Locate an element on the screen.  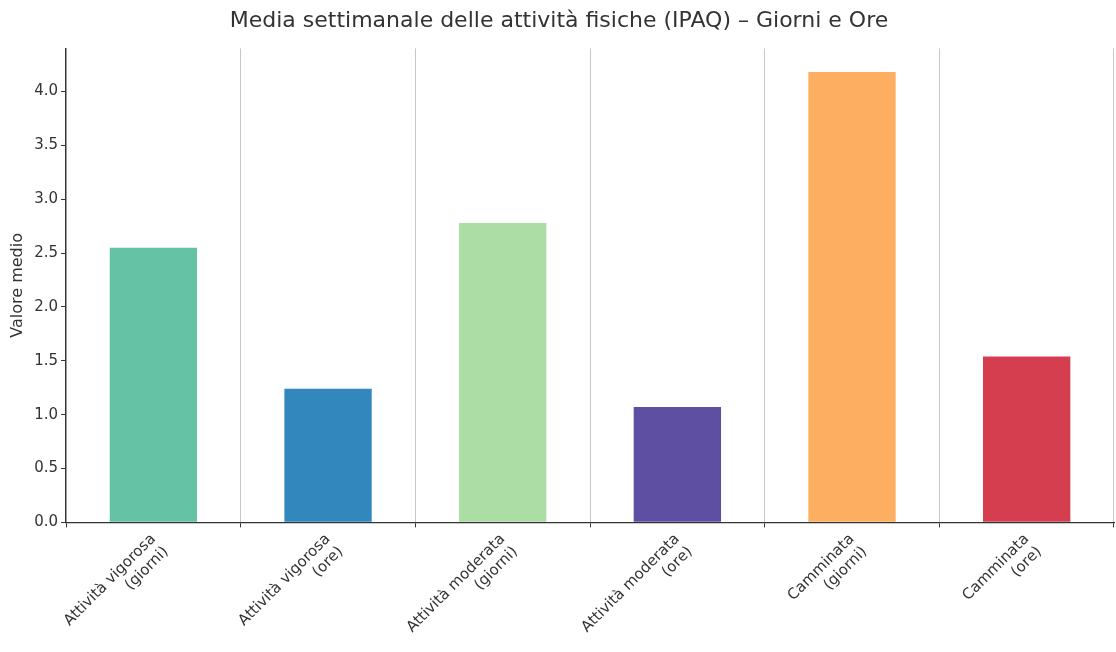
y-tick-label: 2.0 is located at coordinates (46, 305).